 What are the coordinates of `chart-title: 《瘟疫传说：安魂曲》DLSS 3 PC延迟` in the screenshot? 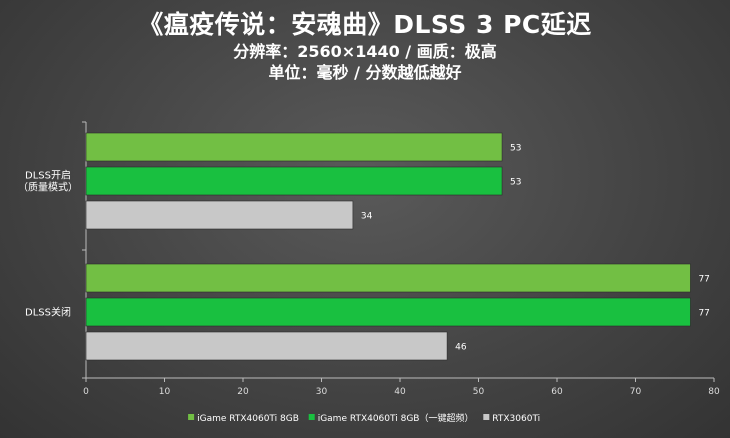 It's located at (365, 24).